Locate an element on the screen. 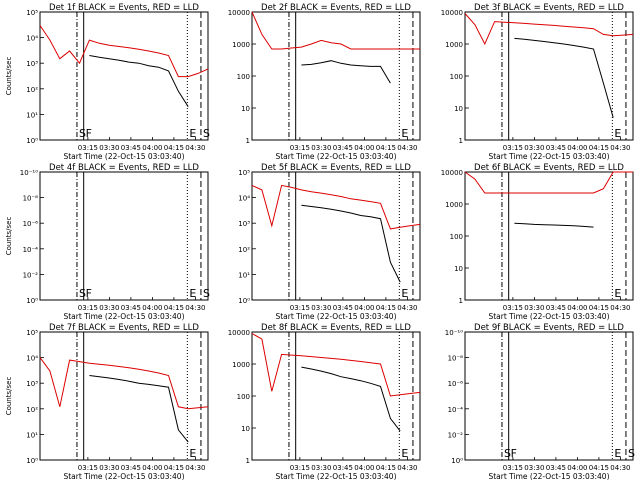 Image resolution: width=640 pixels, height=480 pixels. chart-title: Det 5f BLACK = Events, RED = LLD is located at coordinates (336, 168).